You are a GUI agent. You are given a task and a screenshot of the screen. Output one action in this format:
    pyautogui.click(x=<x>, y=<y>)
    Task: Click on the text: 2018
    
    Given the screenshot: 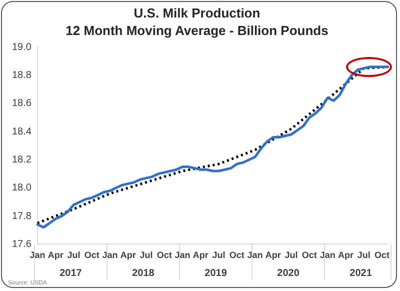 What is the action you would take?
    pyautogui.click(x=143, y=273)
    